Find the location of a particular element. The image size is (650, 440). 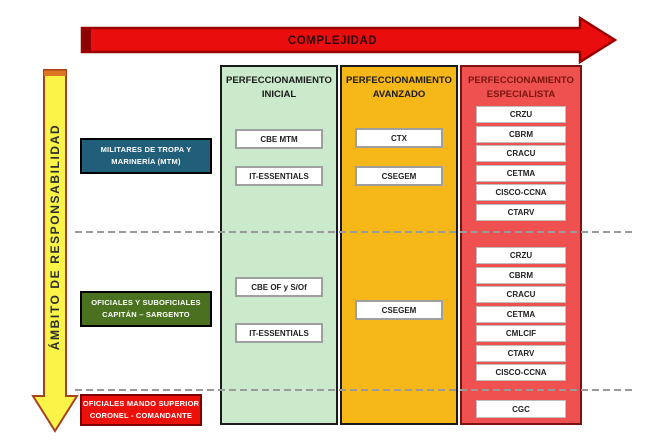

course-box-stack-oficiales-especialista: CRZU CBRM CRACU CETMA CMLCIF CTARV CISCO-CCNA is located at coordinates (521, 314).